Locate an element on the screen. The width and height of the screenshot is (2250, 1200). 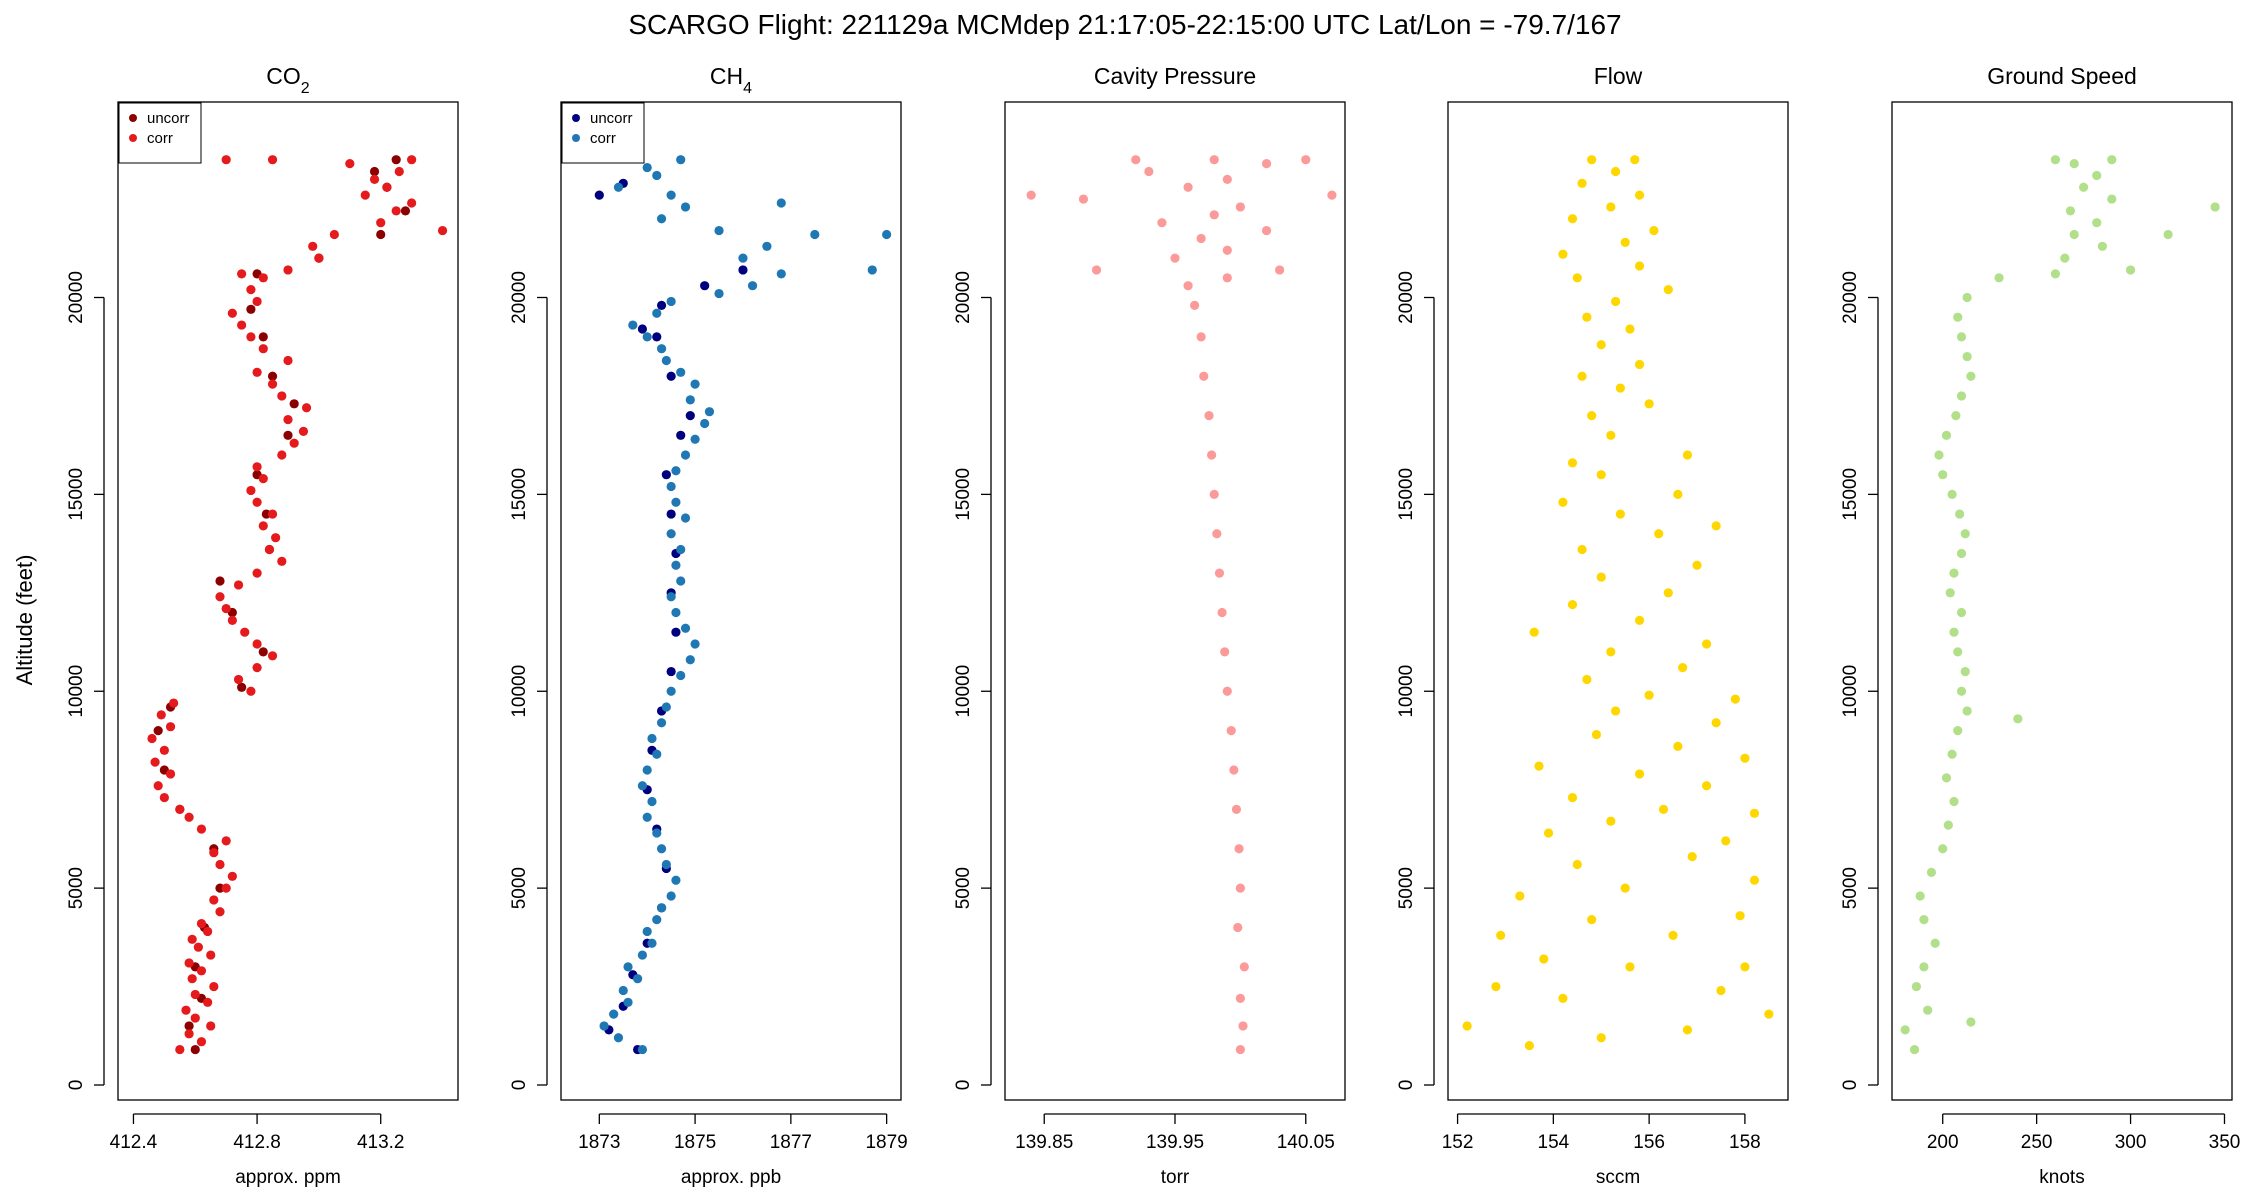
y-tick-label: 0 is located at coordinates (76, 1085).